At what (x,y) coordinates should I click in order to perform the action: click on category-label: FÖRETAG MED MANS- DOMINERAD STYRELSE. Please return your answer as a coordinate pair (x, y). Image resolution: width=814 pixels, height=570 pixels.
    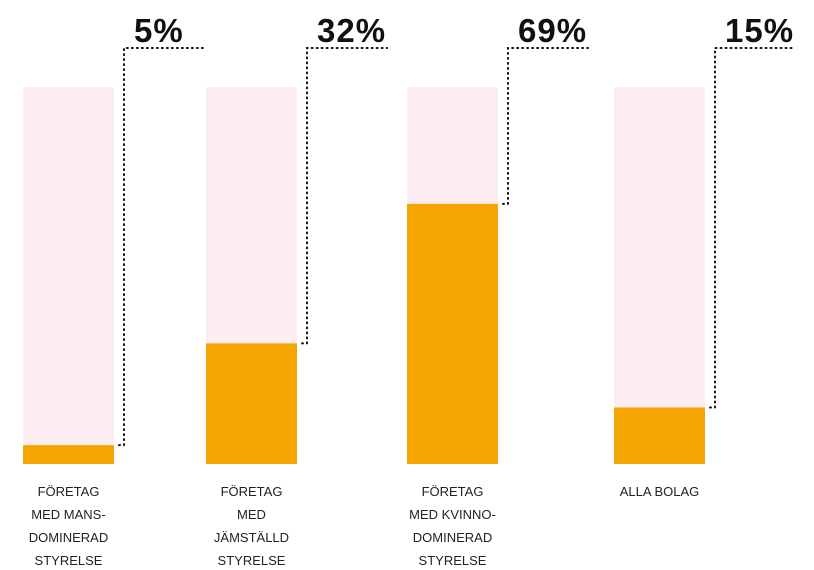
    Looking at the image, I should click on (68, 526).